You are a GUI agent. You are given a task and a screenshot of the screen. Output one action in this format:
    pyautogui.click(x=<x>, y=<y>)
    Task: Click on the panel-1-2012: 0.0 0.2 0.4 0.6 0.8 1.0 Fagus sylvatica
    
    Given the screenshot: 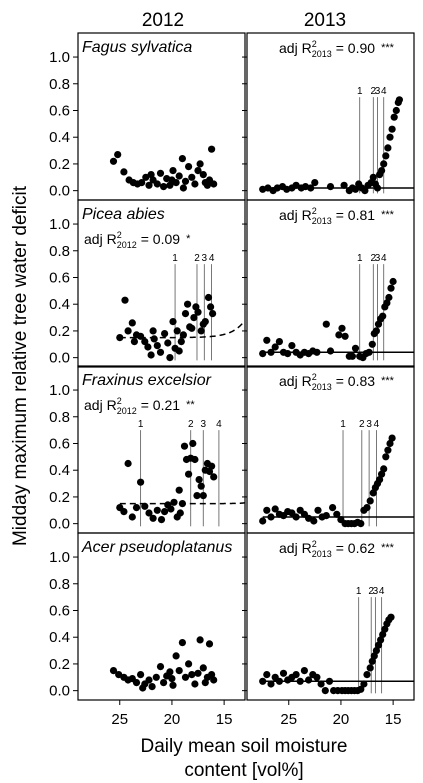 What is the action you would take?
    pyautogui.click(x=147, y=116)
    